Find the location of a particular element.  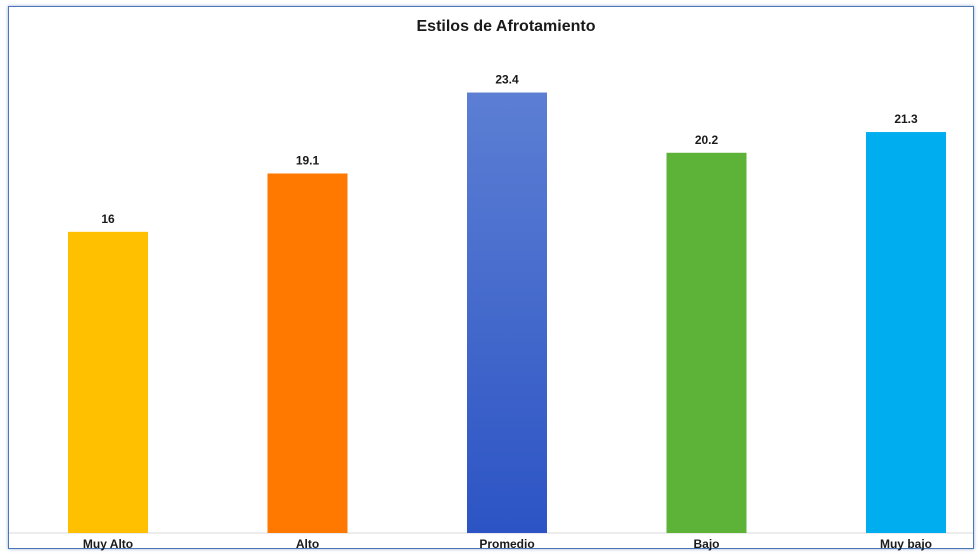

bar-promedio is located at coordinates (507, 312).